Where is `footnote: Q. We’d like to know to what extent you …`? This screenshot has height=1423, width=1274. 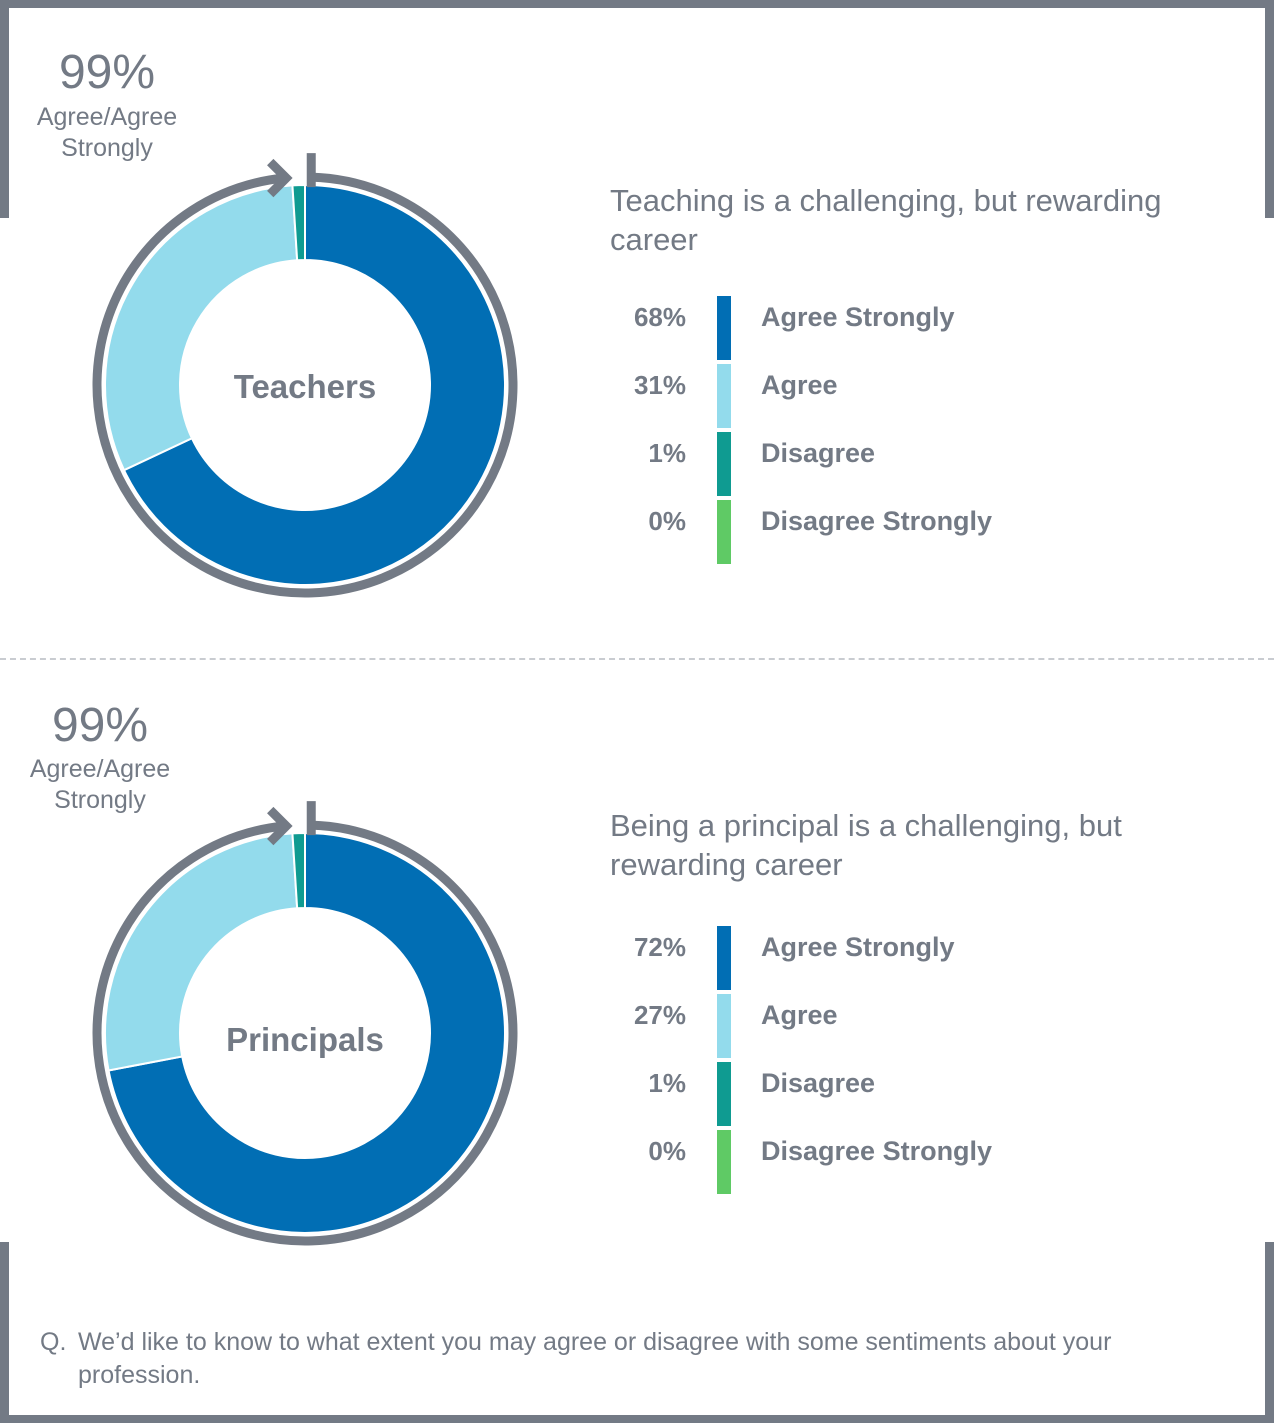 footnote: Q. We’d like to know to what extent you … is located at coordinates (630, 1359).